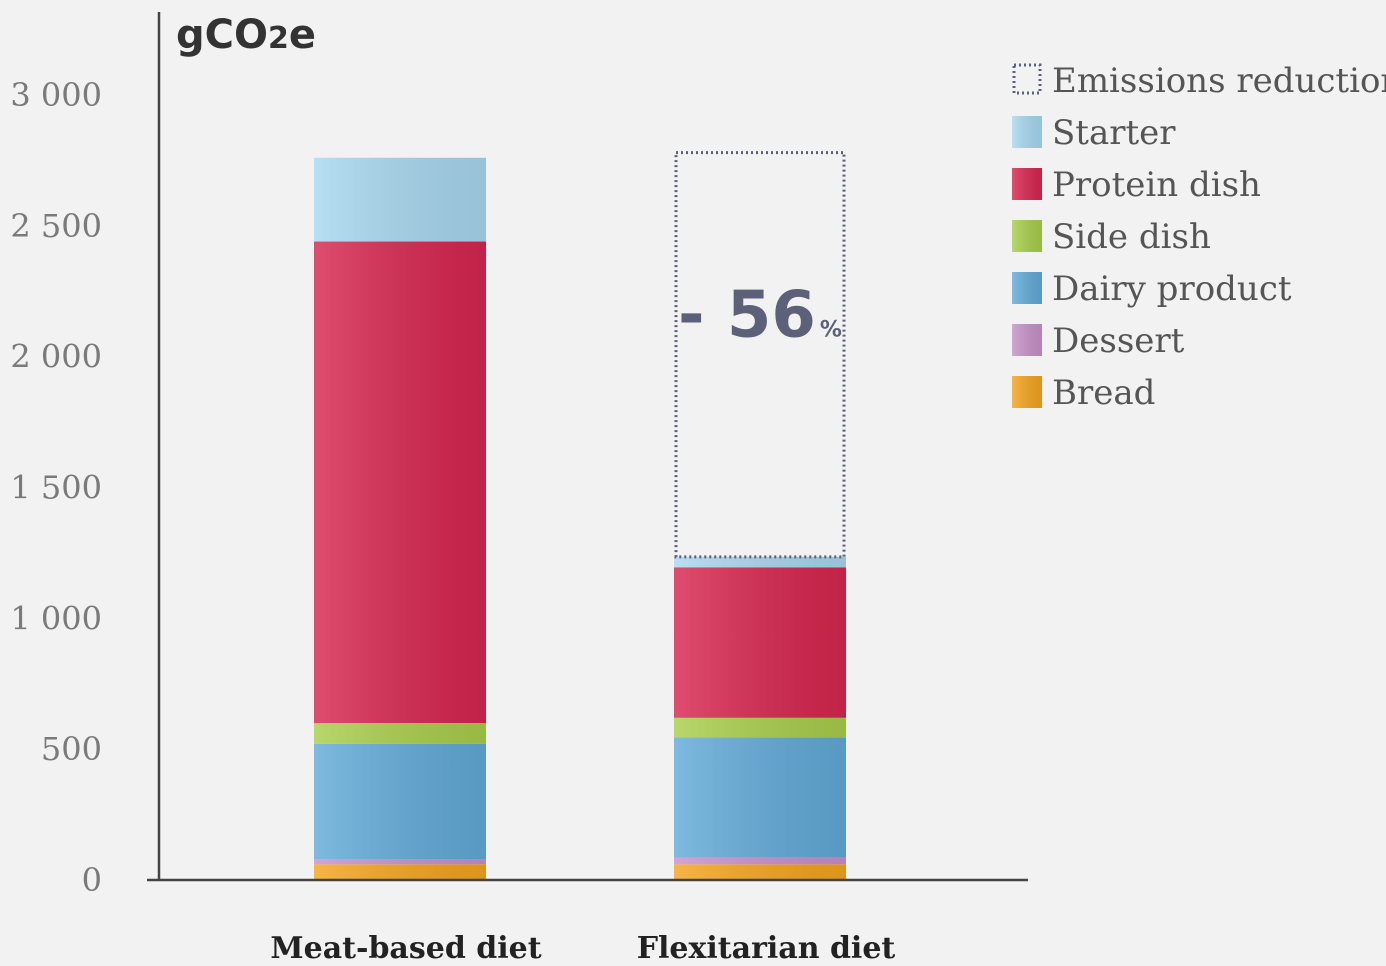  I want to click on x-tick-label: Meat-based diet, so click(405, 948).